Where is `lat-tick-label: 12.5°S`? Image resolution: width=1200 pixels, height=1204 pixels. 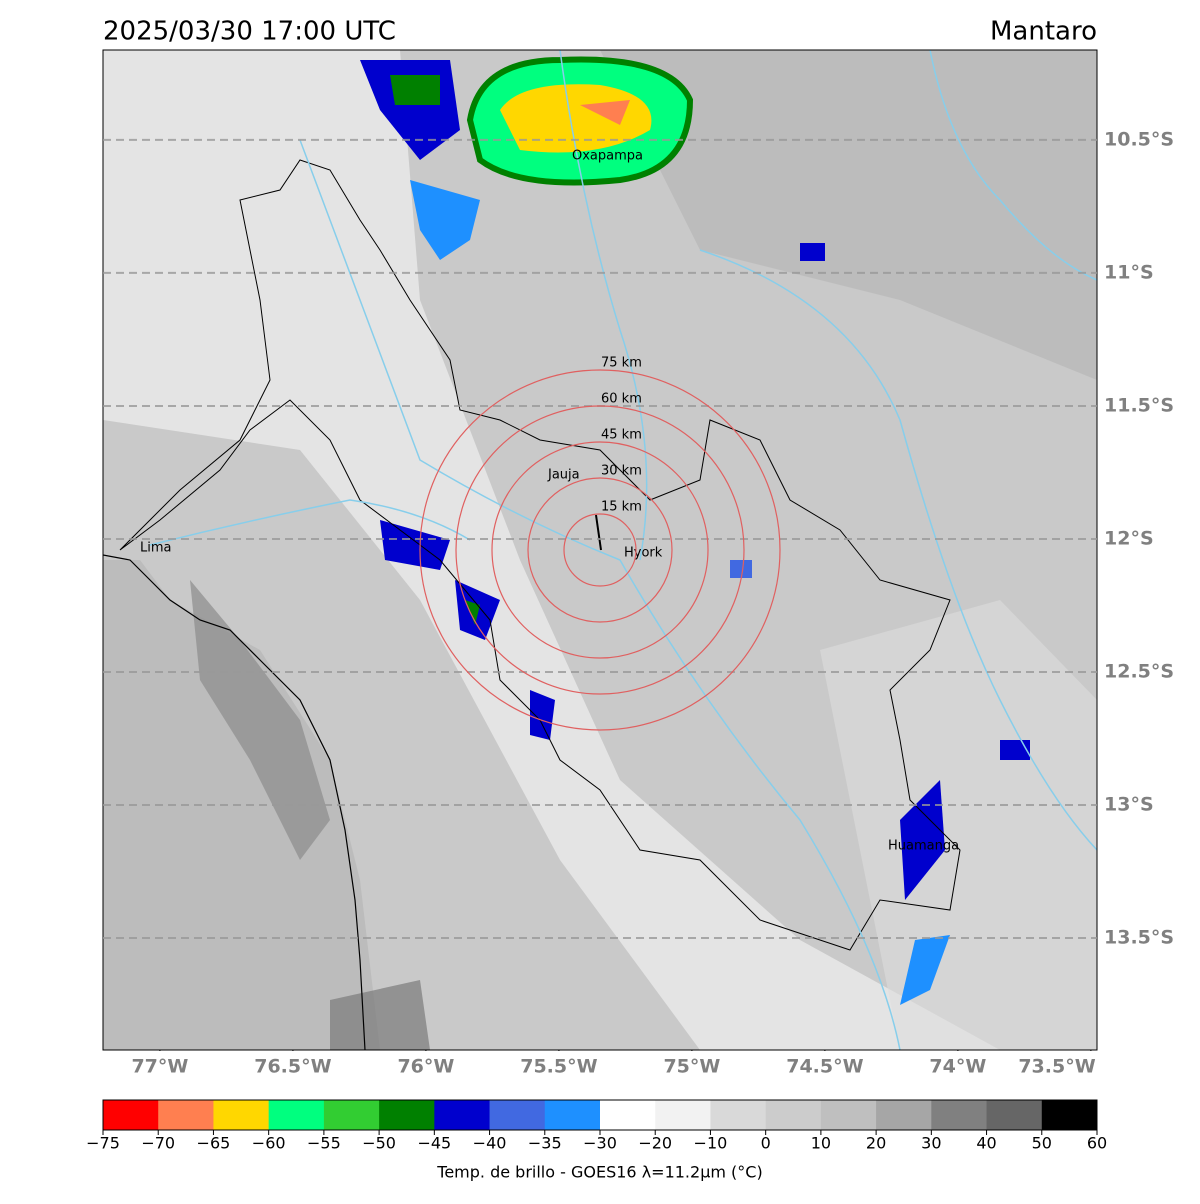 lat-tick-label: 12.5°S is located at coordinates (1139, 671).